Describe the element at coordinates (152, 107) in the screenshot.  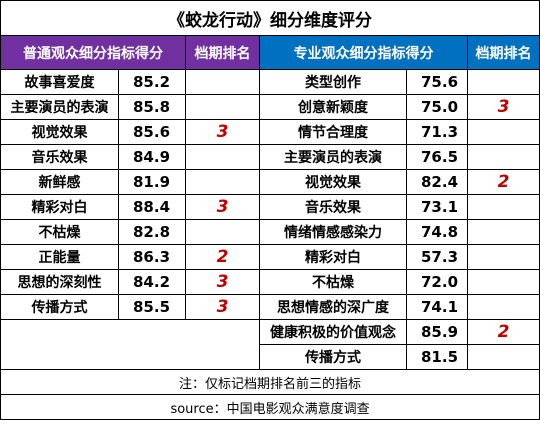
I see `audience-metric-score: 85.8` at that location.